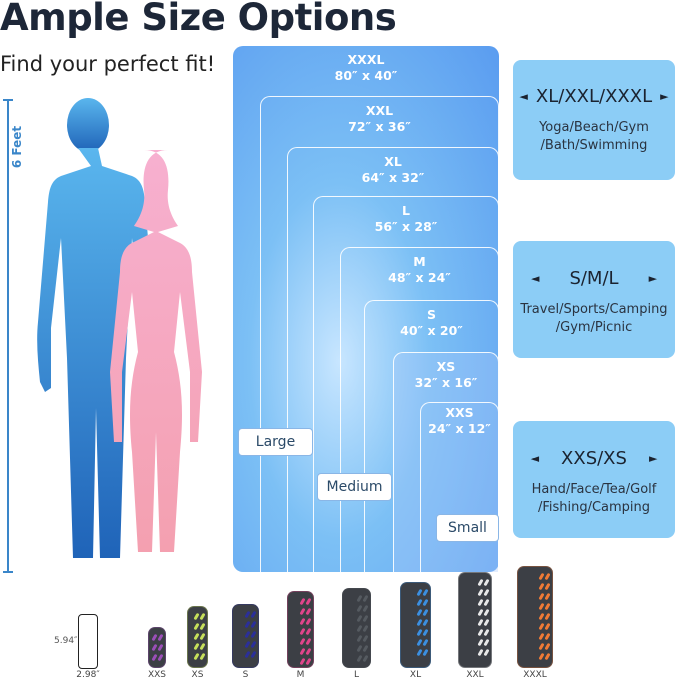  What do you see at coordinates (459, 428) in the screenshot?
I see `size-dims: 24″ x 12″` at bounding box center [459, 428].